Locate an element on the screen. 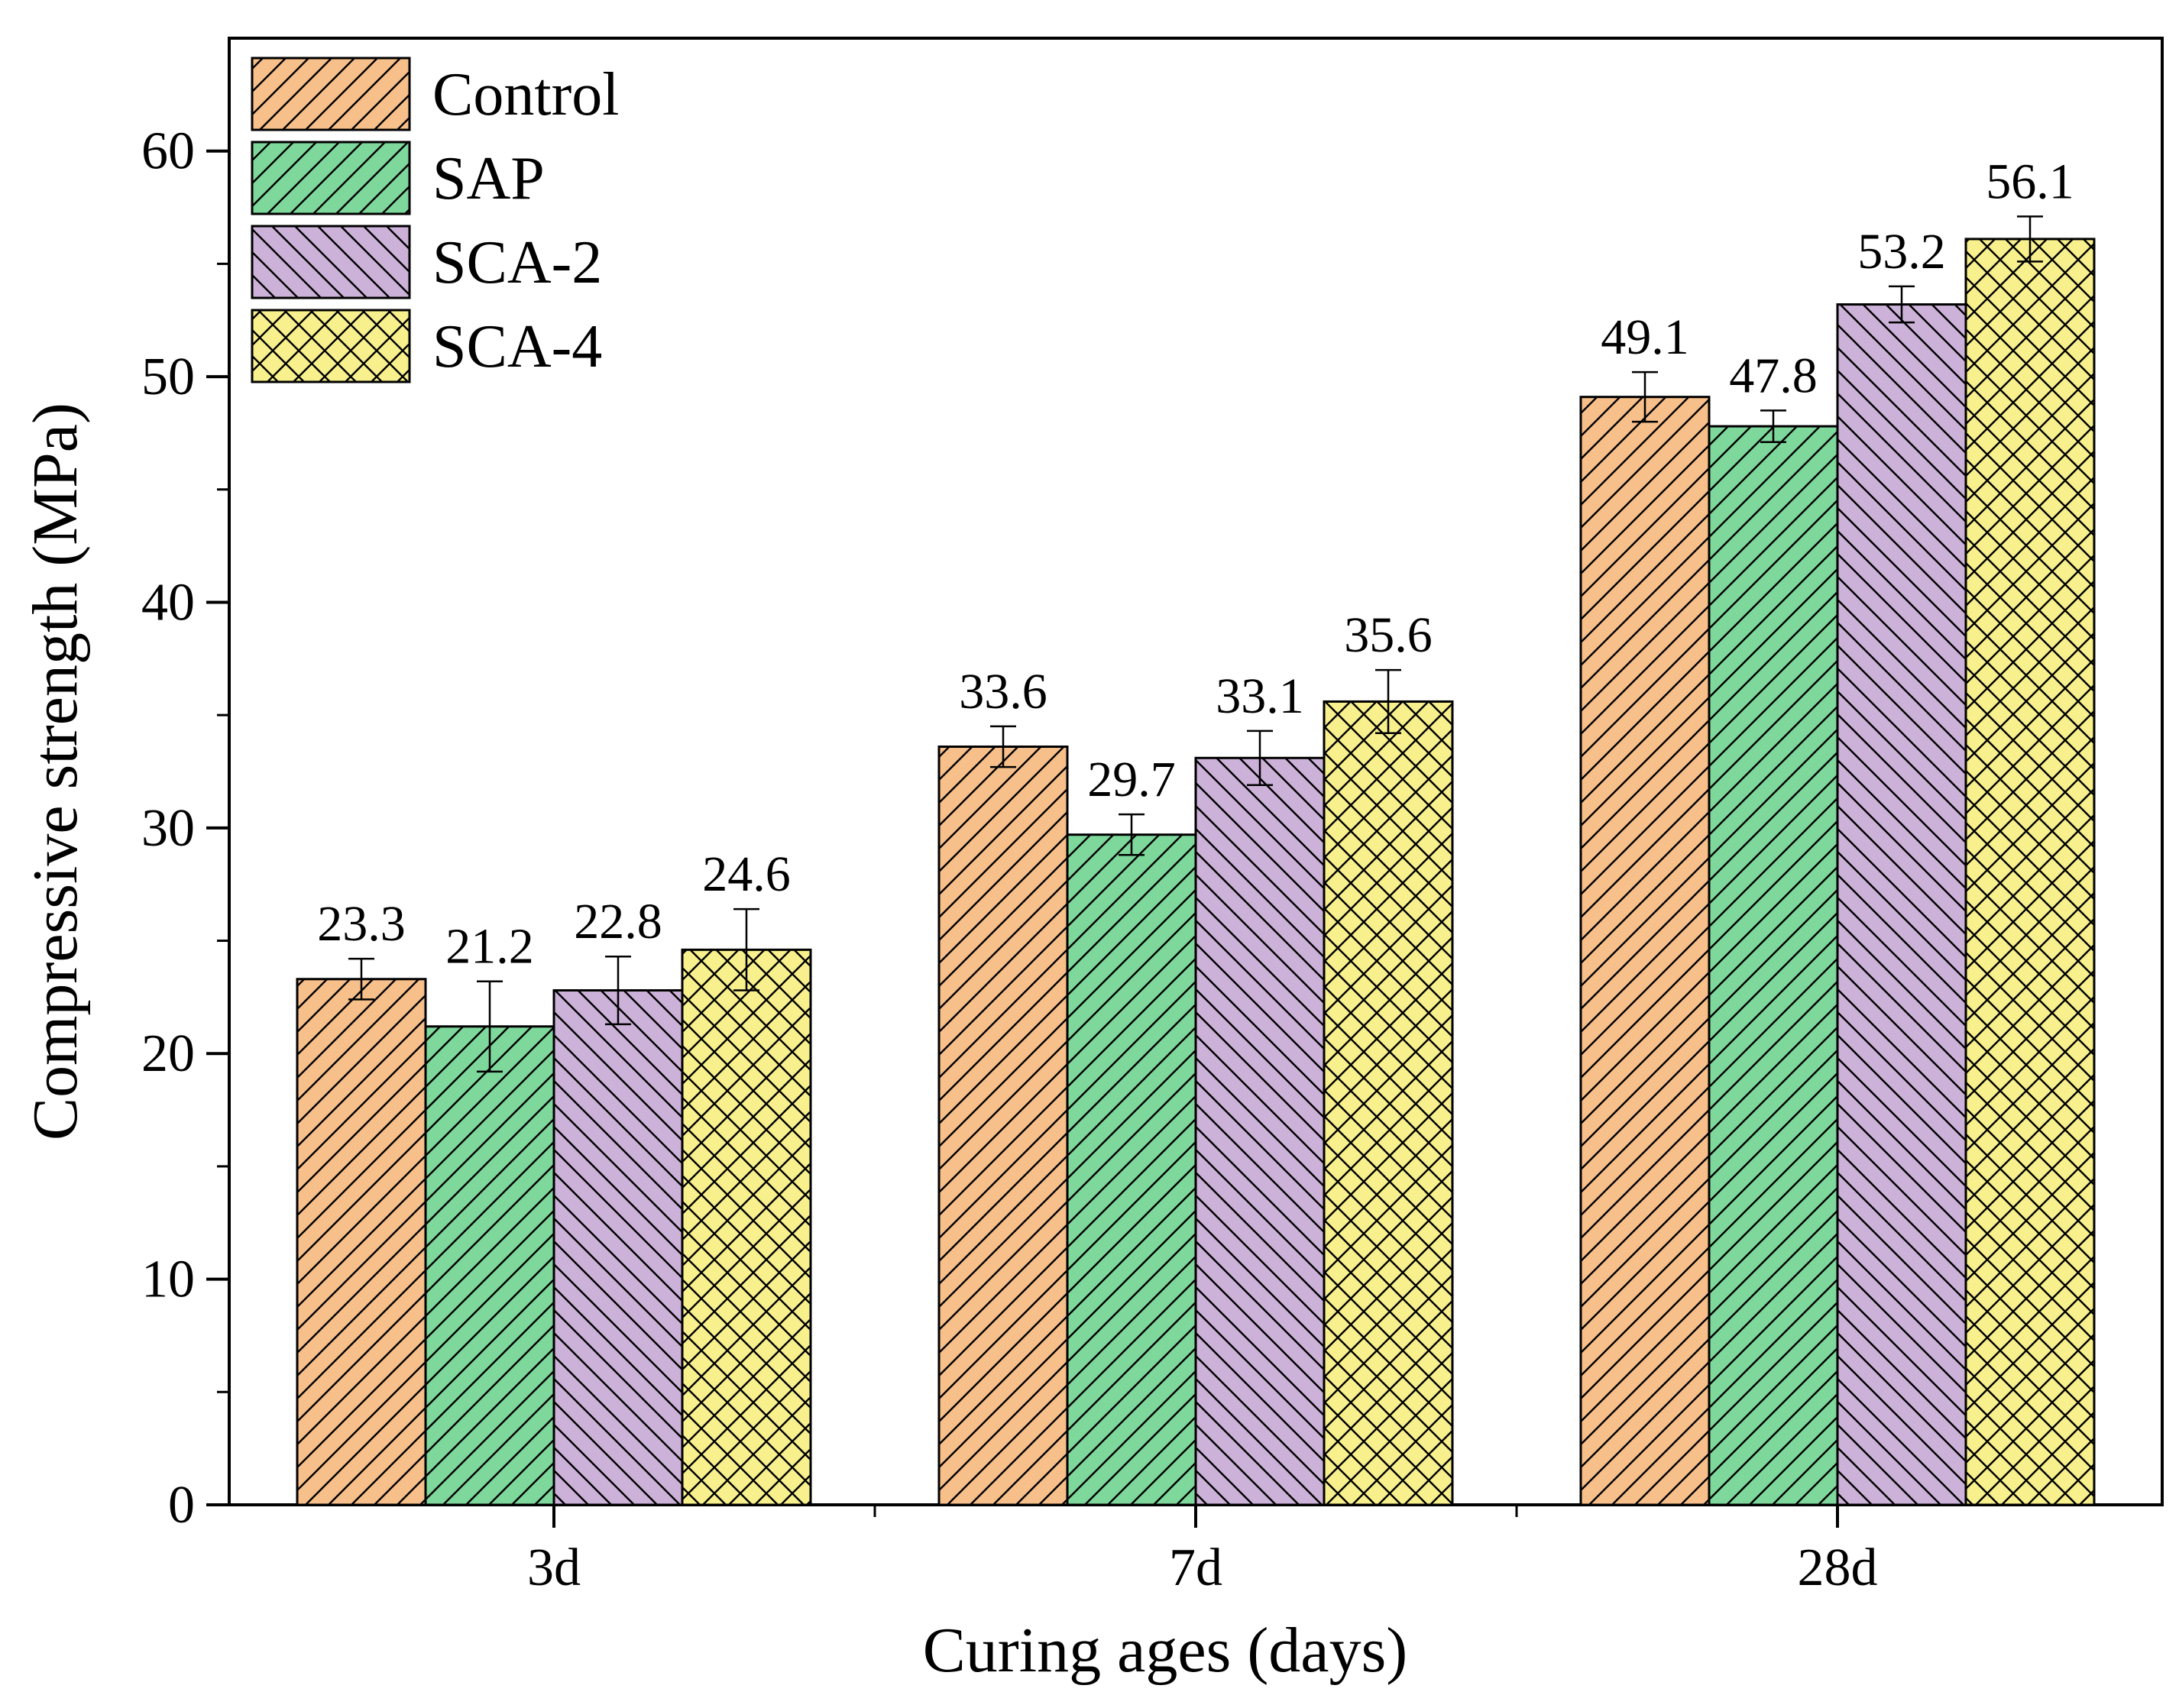 Image resolution: width=2179 pixels, height=1708 pixels. x-tick-label-28d: 28d is located at coordinates (1838, 1567).